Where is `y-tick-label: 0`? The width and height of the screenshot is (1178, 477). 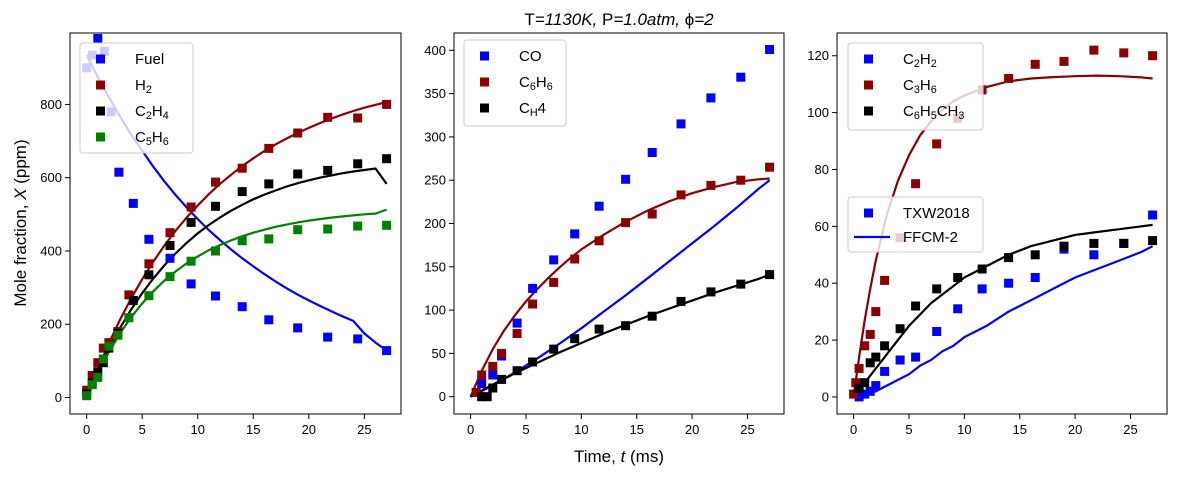 y-tick-label: 0 is located at coordinates (825, 396).